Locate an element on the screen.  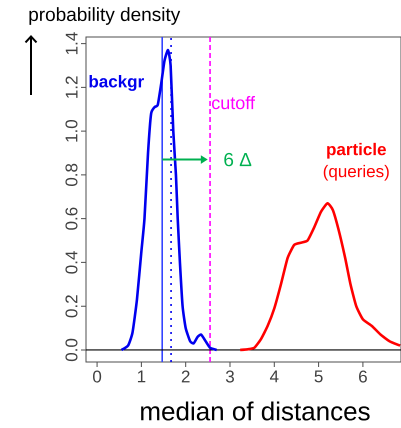
annotation: 6 Δ is located at coordinates (238, 159).